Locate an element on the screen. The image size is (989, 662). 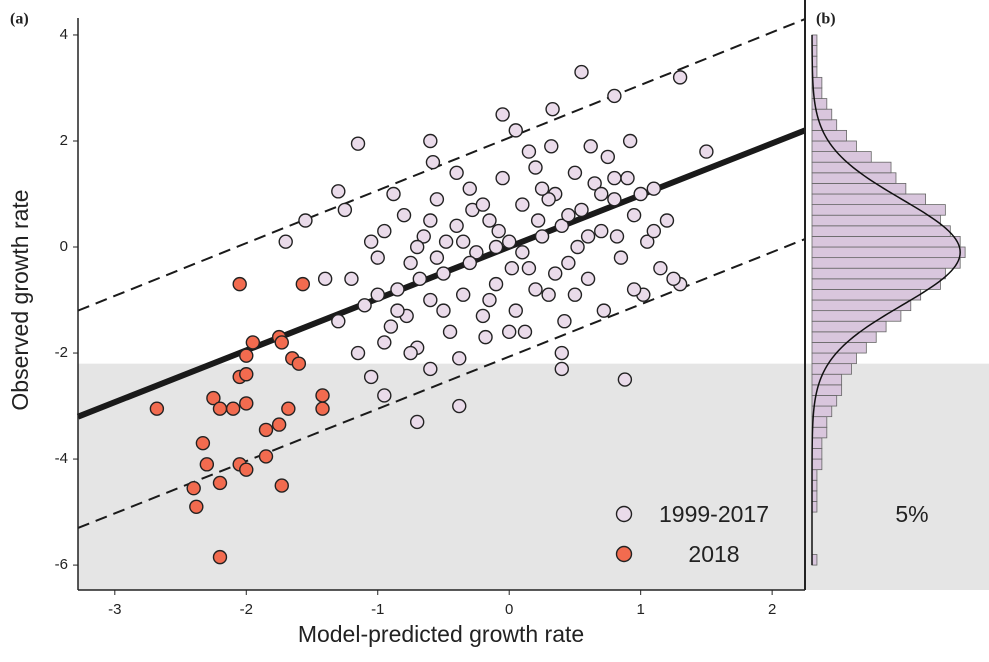
y-tick-label: -6 is located at coordinates (61, 564).